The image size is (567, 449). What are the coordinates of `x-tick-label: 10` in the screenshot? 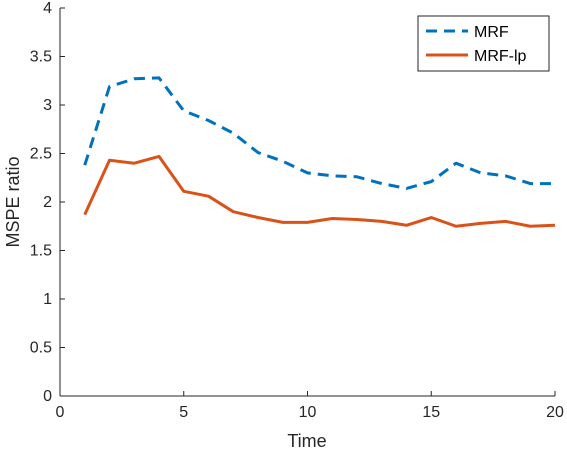 It's located at (308, 412).